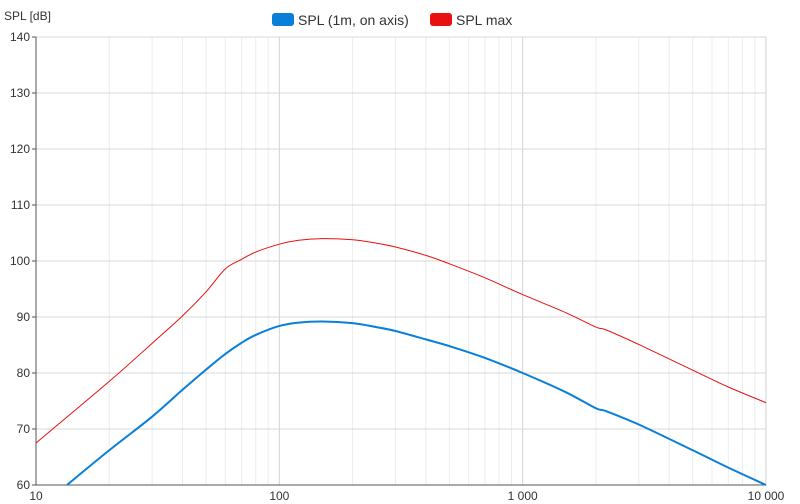 This screenshot has width=800, height=504. What do you see at coordinates (24, 429) in the screenshot?
I see `y-tick-label: 70` at bounding box center [24, 429].